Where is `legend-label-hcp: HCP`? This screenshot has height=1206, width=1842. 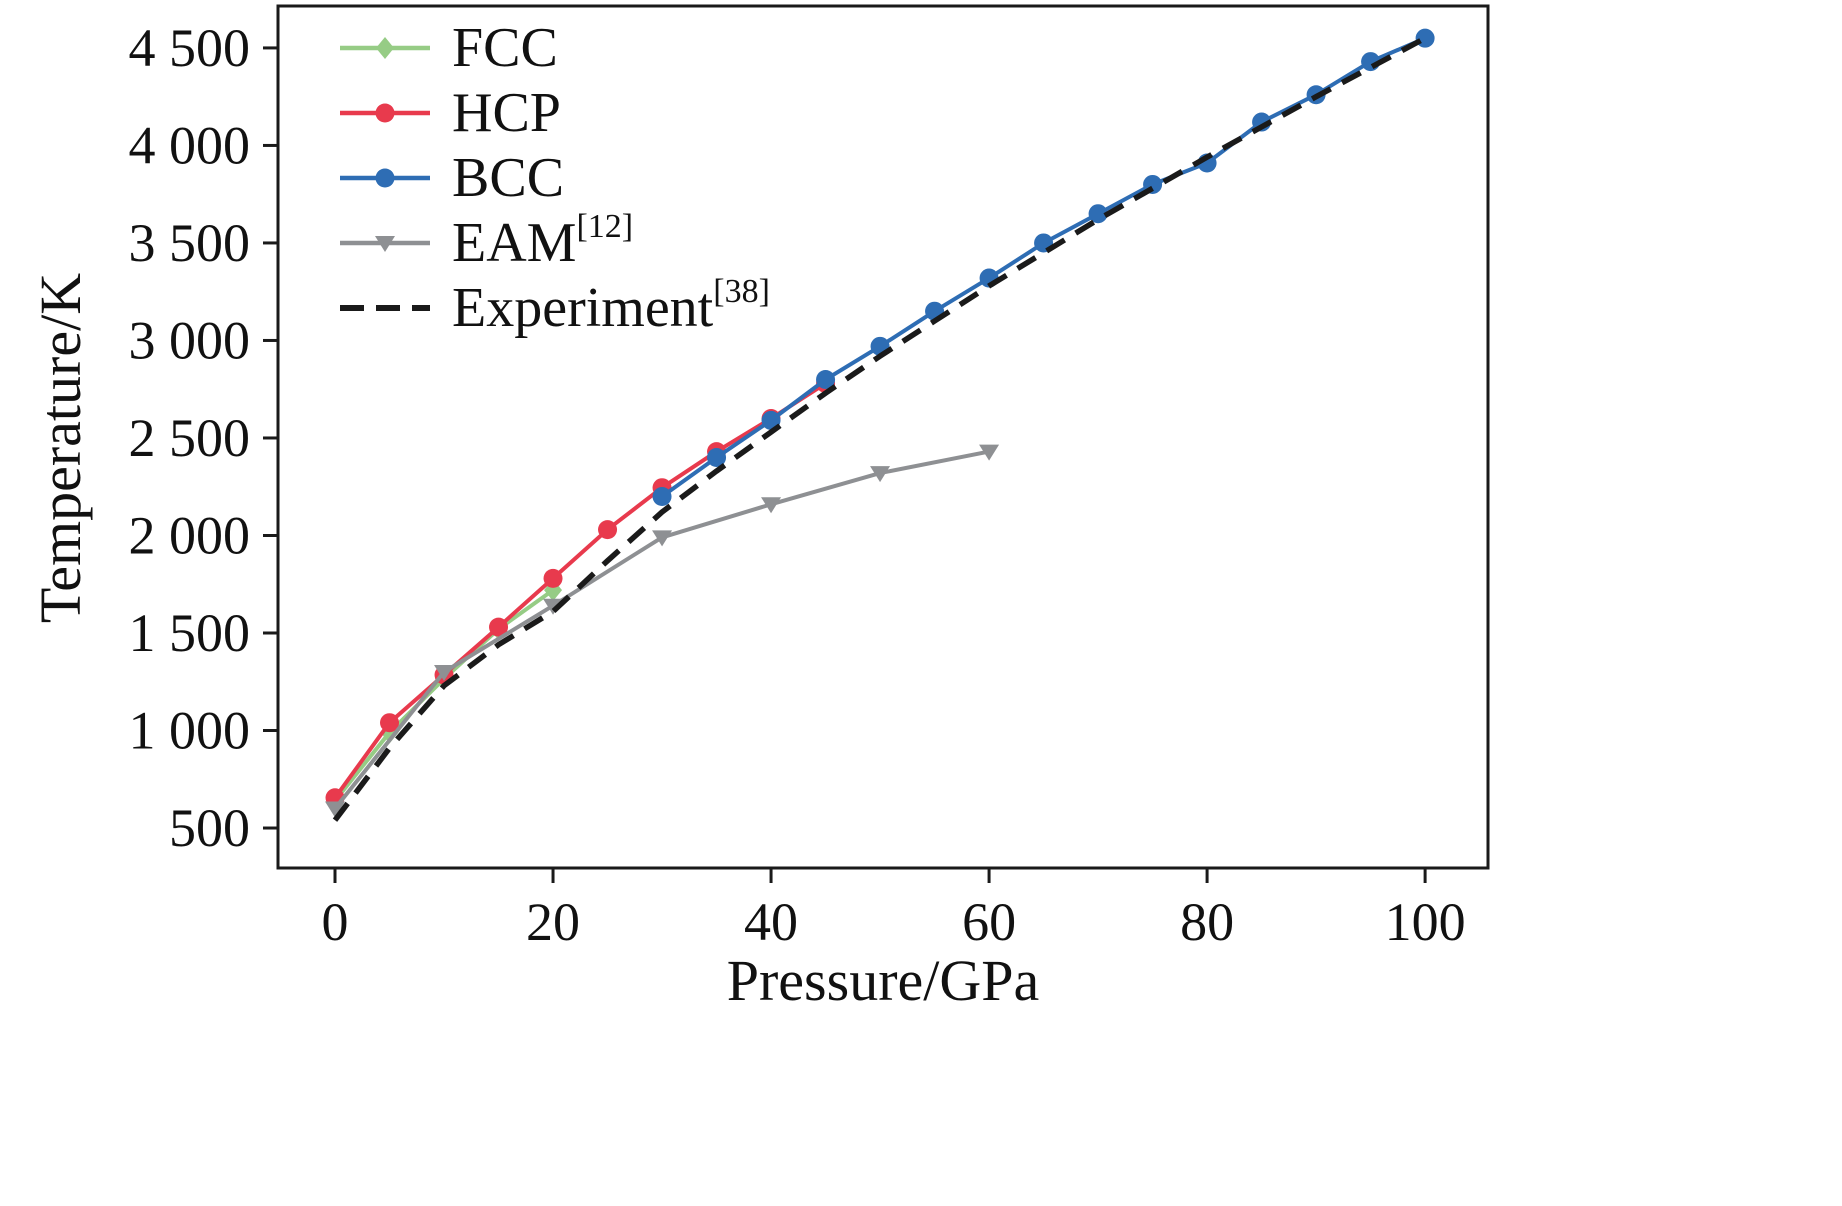
legend-label-hcp: HCP is located at coordinates (506, 113).